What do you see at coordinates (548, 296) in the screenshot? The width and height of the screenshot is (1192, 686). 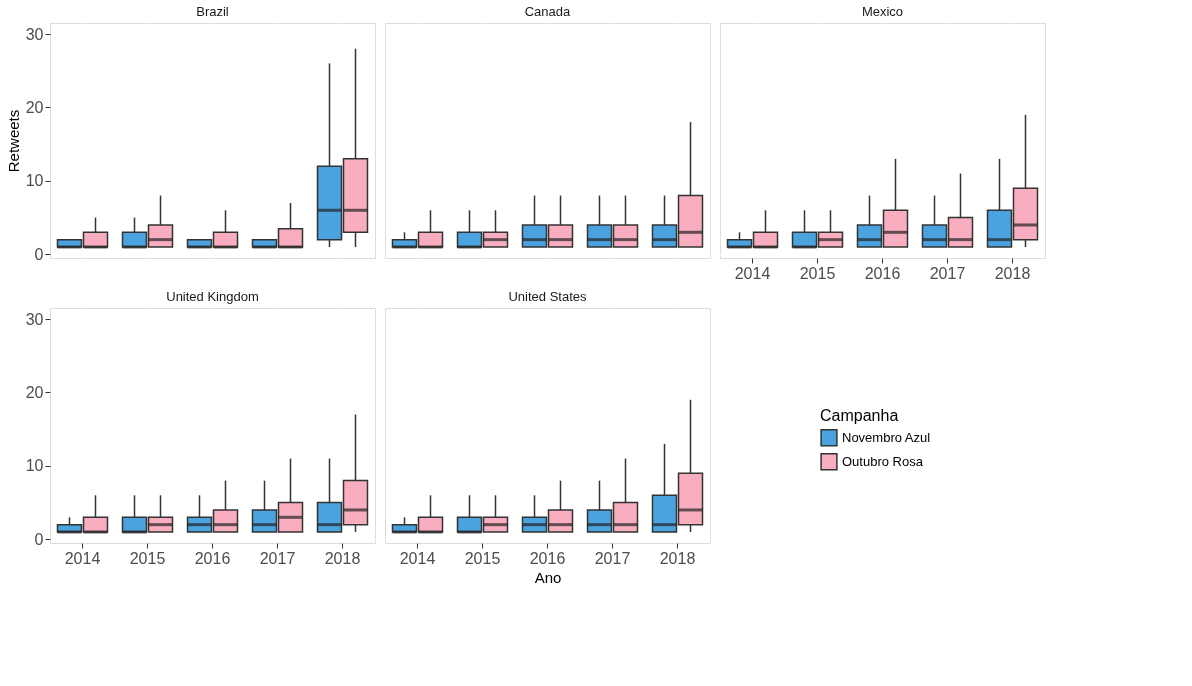 I see `chart-title: United States` at bounding box center [548, 296].